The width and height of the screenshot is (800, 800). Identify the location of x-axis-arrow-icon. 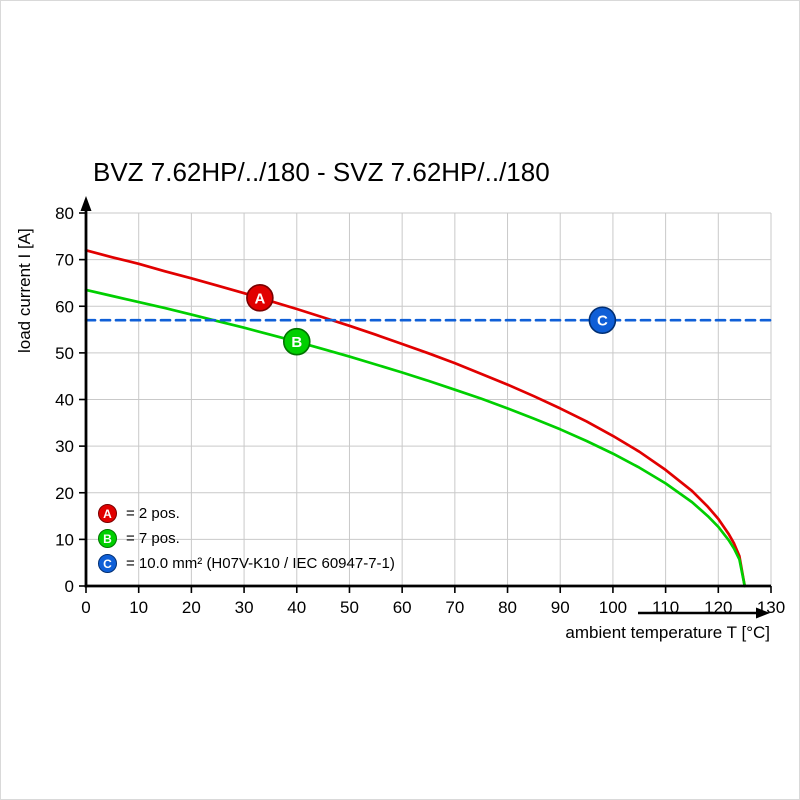
(704, 613).